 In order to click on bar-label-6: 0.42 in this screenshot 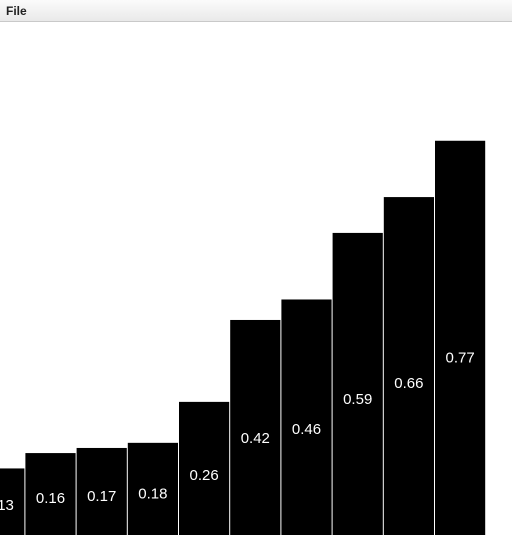, I will do `click(255, 438)`.